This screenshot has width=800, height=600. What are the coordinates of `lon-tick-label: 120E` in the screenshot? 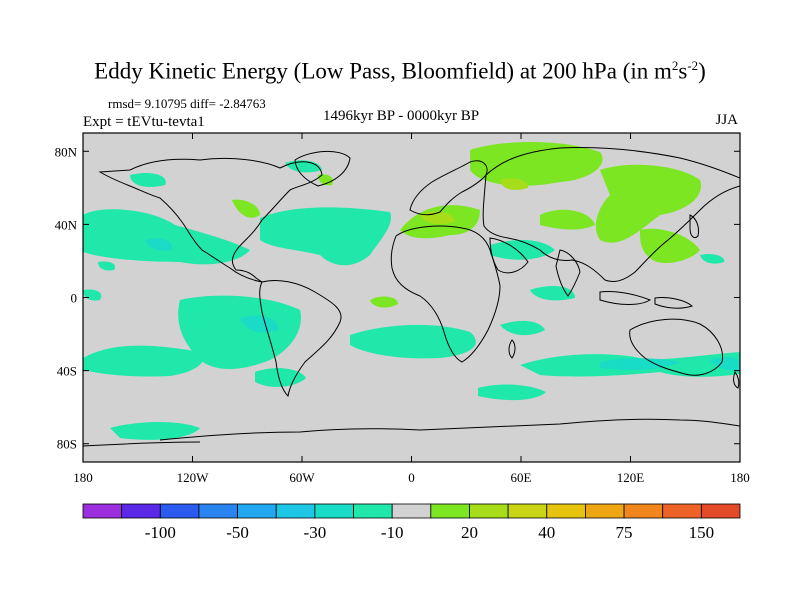 It's located at (631, 477).